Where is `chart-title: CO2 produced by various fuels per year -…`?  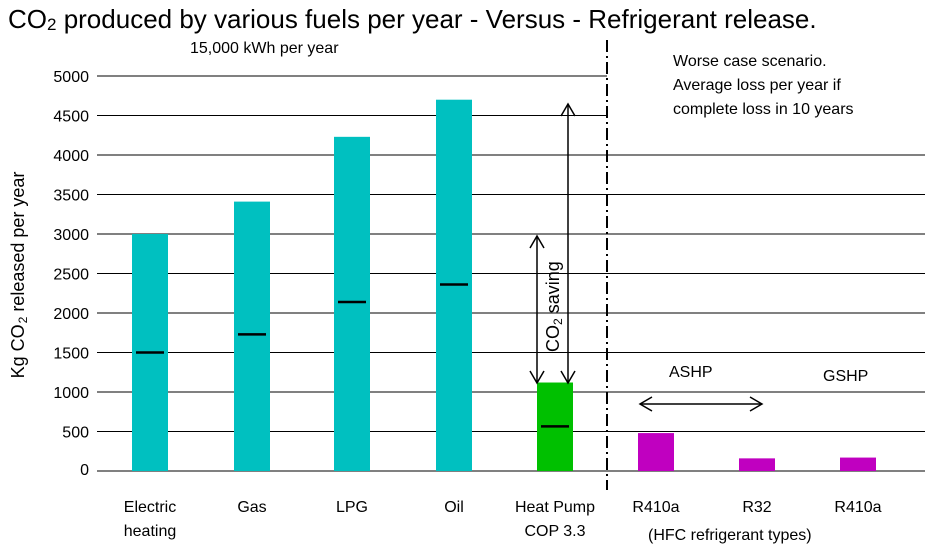 chart-title: CO2 produced by various fuels per year -… is located at coordinates (412, 19).